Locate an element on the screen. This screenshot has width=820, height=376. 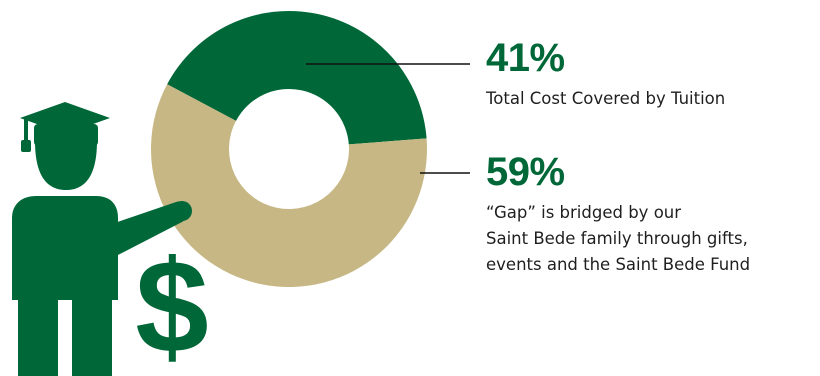
gap-description-line-1: “Gap” is bridged by our is located at coordinates (584, 212).